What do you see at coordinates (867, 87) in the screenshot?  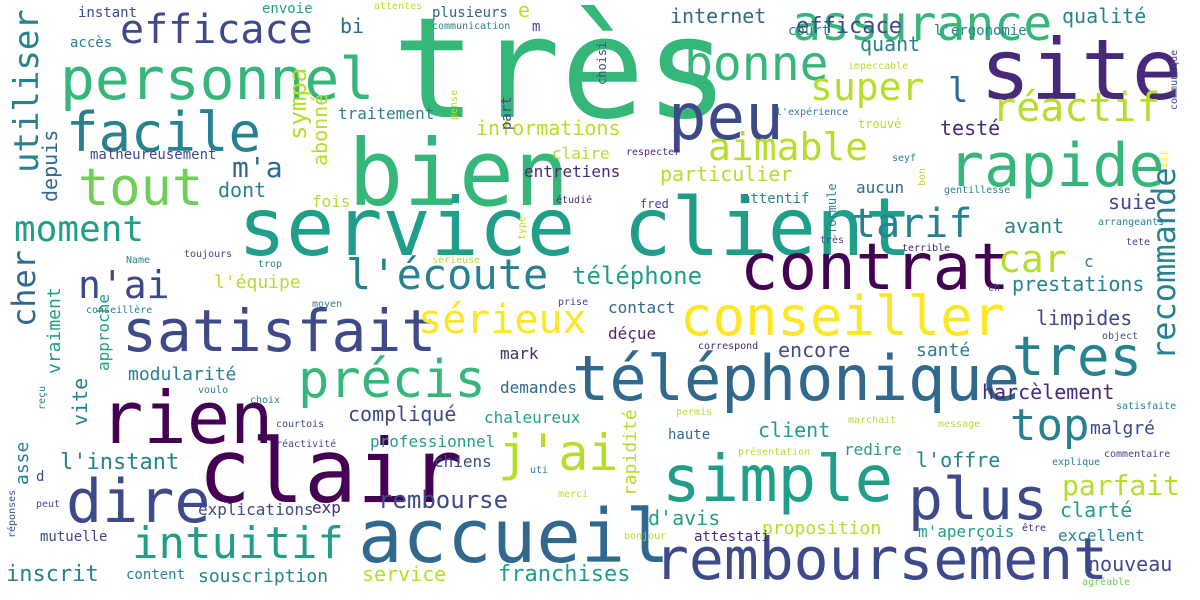 I see `word-33: super` at bounding box center [867, 87].